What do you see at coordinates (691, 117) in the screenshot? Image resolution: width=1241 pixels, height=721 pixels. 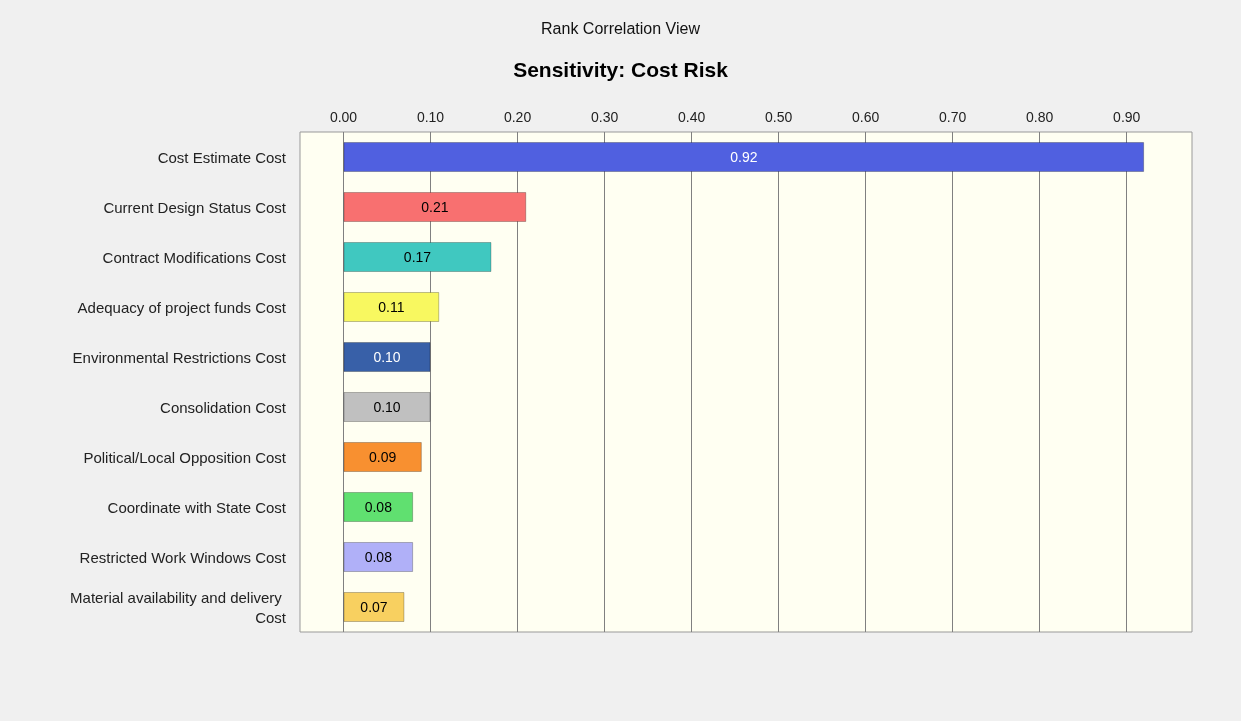 I see `x-tick-label: 0.40` at bounding box center [691, 117].